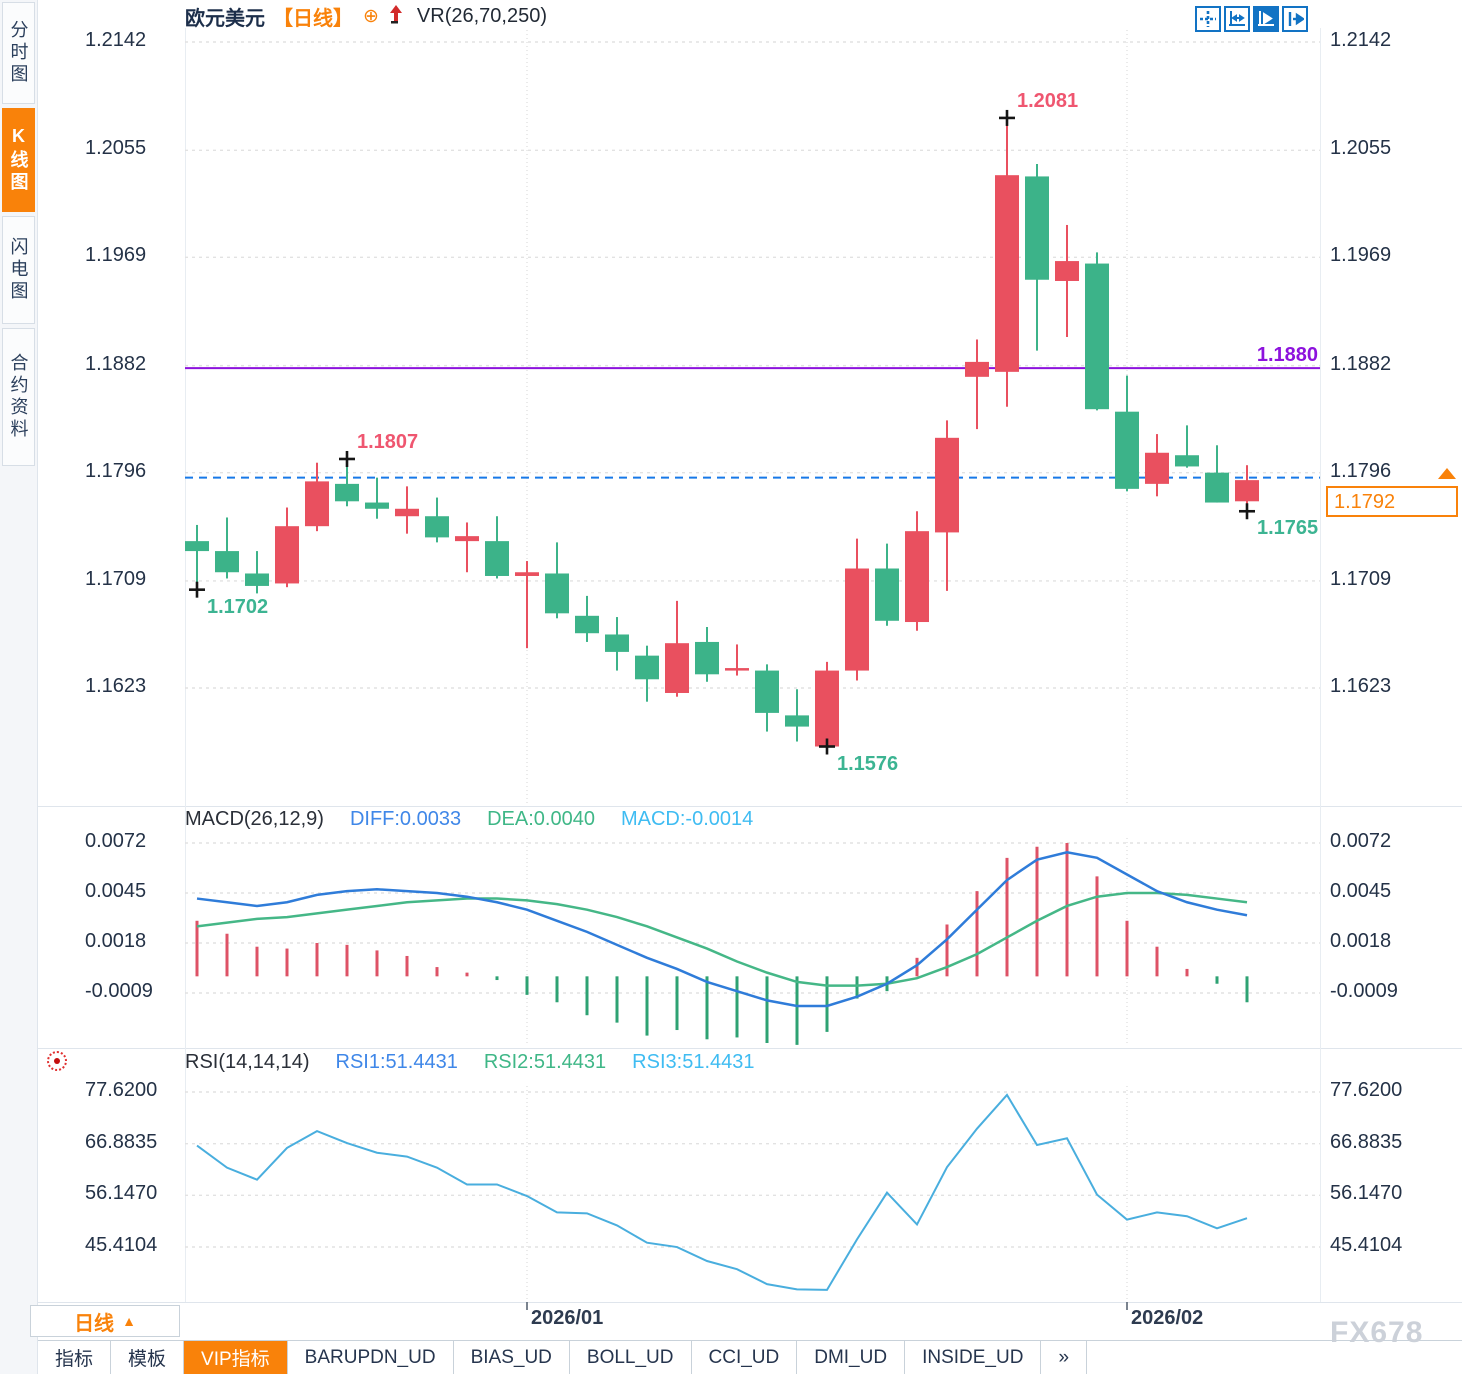 Image resolution: width=1462 pixels, height=1374 pixels. What do you see at coordinates (116, 891) in the screenshot?
I see `y-axis-tick-left: 0.0045` at bounding box center [116, 891].